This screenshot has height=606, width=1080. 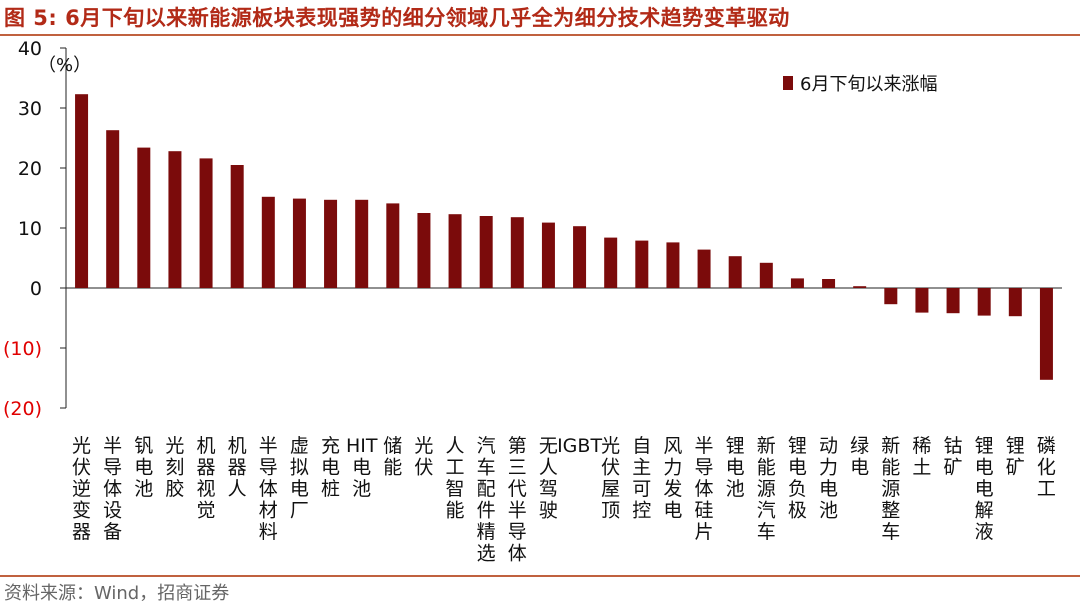 I want to click on y-tick-label: 20, so click(x=30, y=169).